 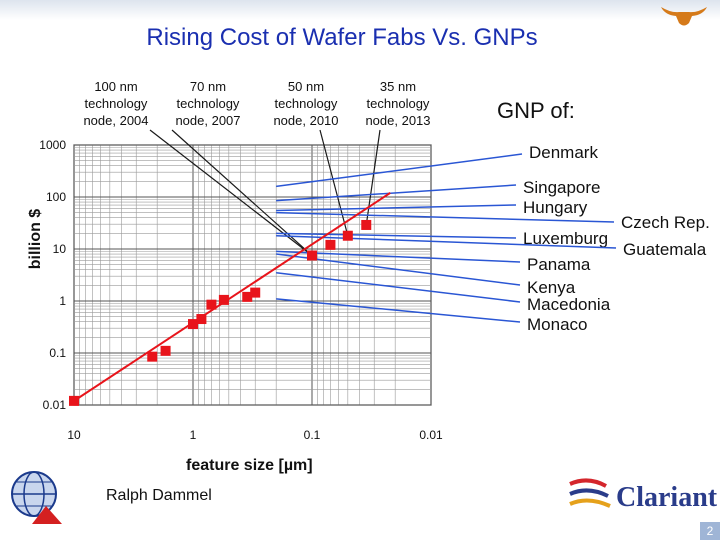 What do you see at coordinates (35, 239) in the screenshot?
I see `y-axis-label: billion $` at bounding box center [35, 239].